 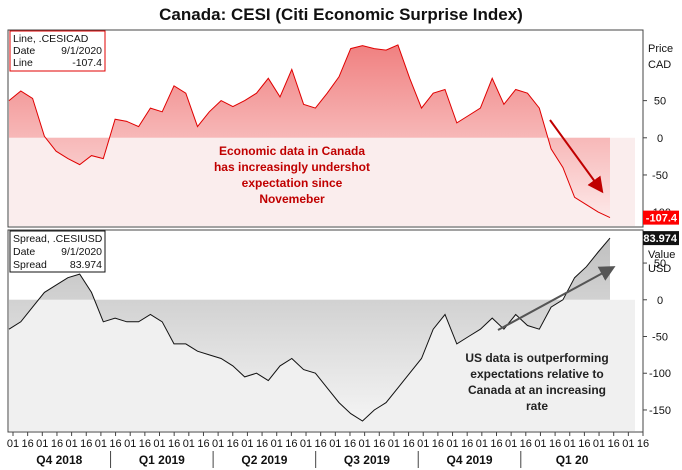 I want to click on cesicad-last-value-tag: -107.4, so click(x=662, y=219).